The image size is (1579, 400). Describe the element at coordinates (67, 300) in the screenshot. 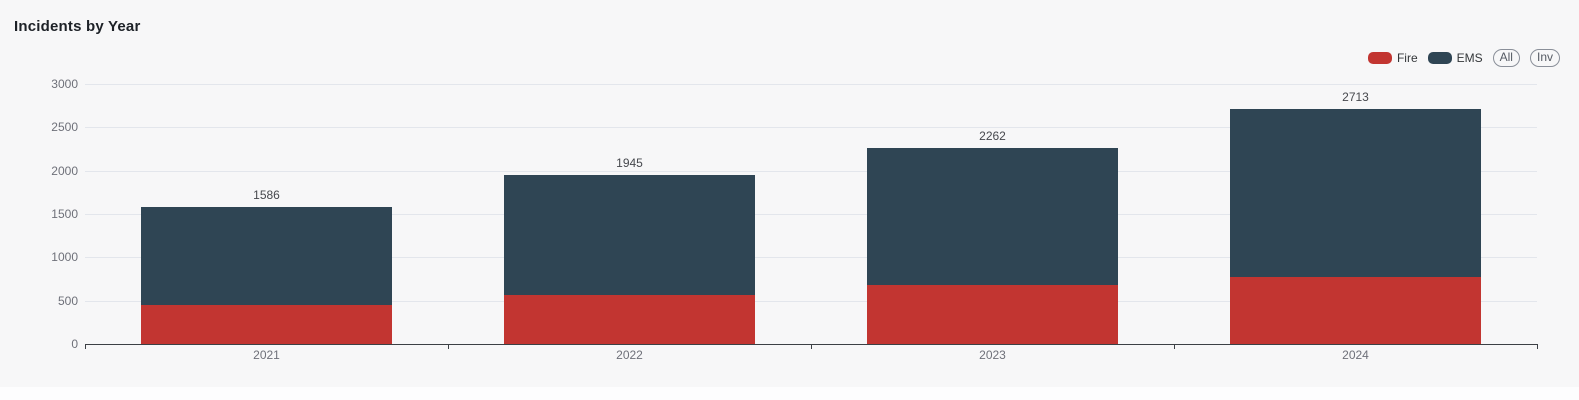

I see `y-tick-label: 500` at that location.